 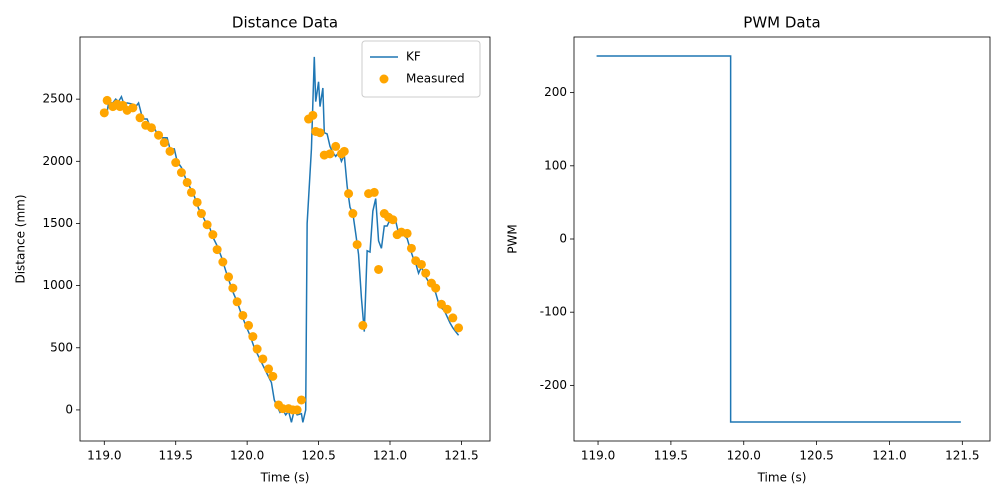 What do you see at coordinates (555, 92) in the screenshot?
I see `y-tick-label: 200` at bounding box center [555, 92].